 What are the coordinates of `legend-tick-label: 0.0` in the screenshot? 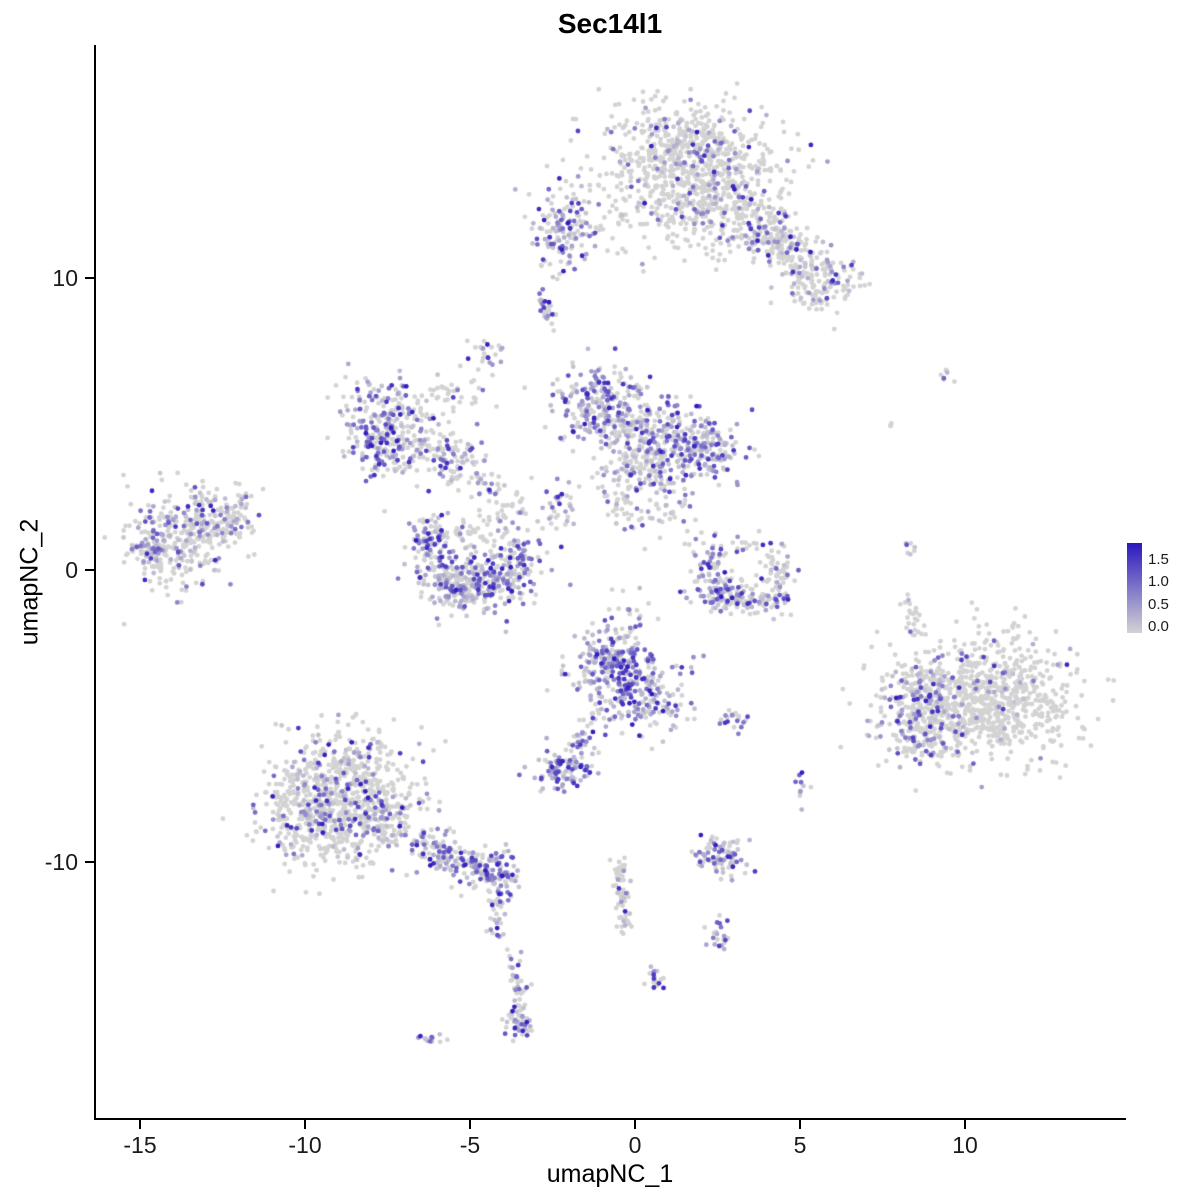 It's located at (1158, 626).